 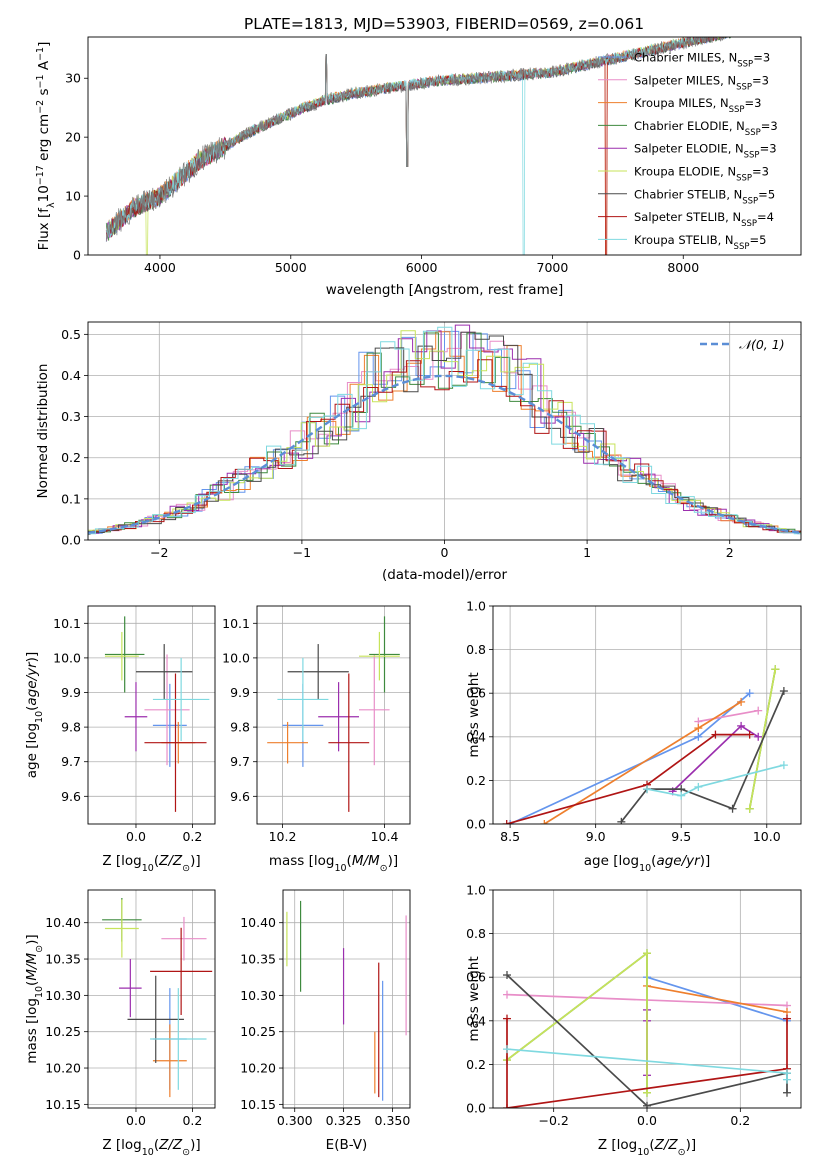 What do you see at coordinates (587, 552) in the screenshot?
I see `x-tick-label: 1` at bounding box center [587, 552].